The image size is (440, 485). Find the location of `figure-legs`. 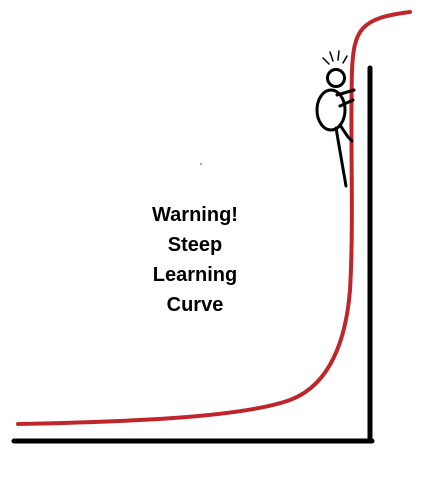

figure-legs is located at coordinates (344, 155).